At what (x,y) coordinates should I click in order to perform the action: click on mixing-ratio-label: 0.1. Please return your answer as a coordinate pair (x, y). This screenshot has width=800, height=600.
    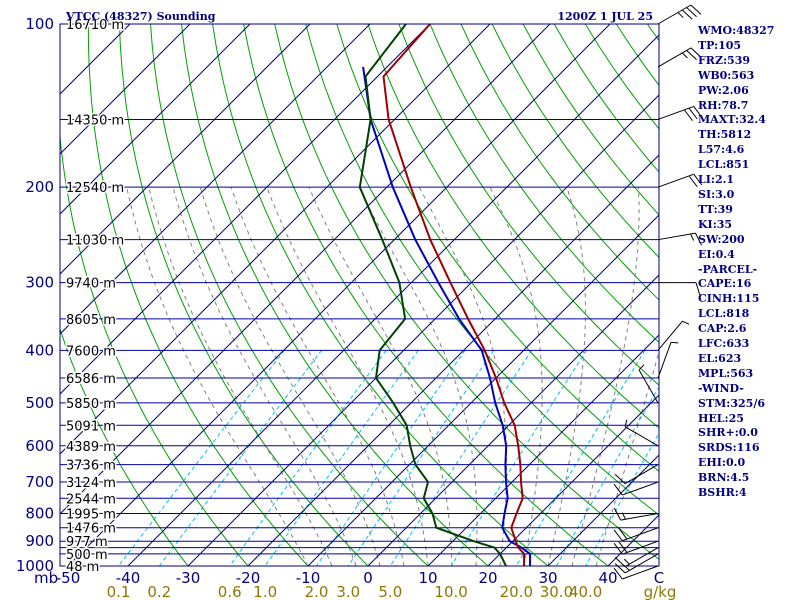
    Looking at the image, I should click on (119, 591).